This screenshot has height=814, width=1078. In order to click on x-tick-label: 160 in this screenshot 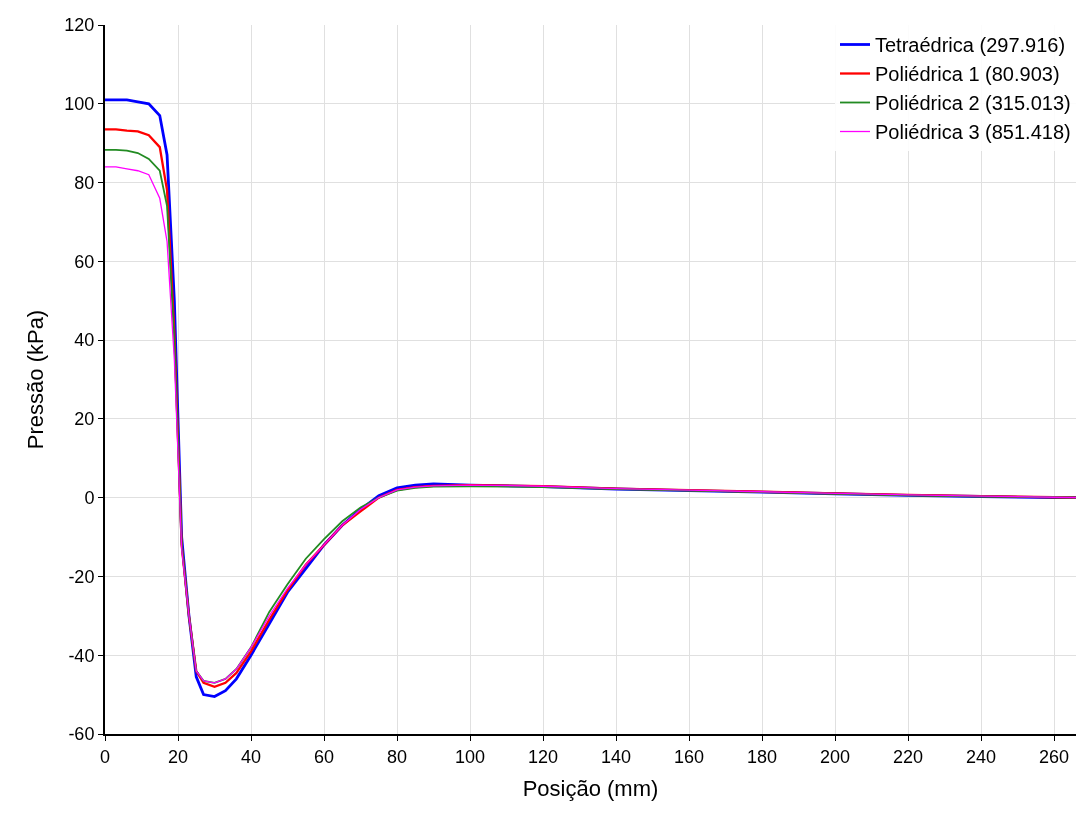, I will do `click(689, 756)`.